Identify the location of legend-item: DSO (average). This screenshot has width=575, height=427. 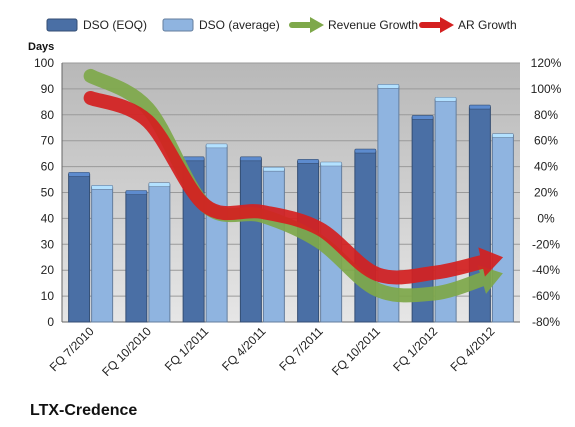
(221, 25).